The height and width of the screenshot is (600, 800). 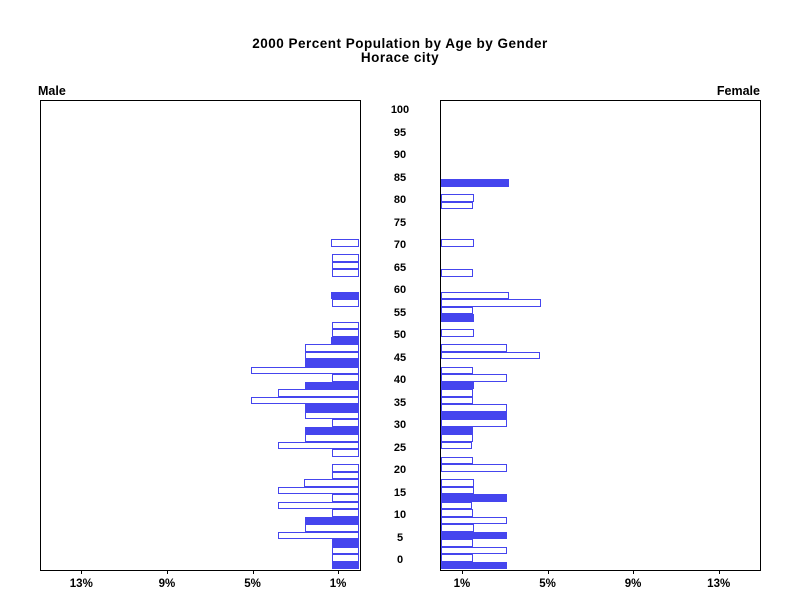 What do you see at coordinates (345, 333) in the screenshot?
I see `bar-male-age-51.7` at bounding box center [345, 333].